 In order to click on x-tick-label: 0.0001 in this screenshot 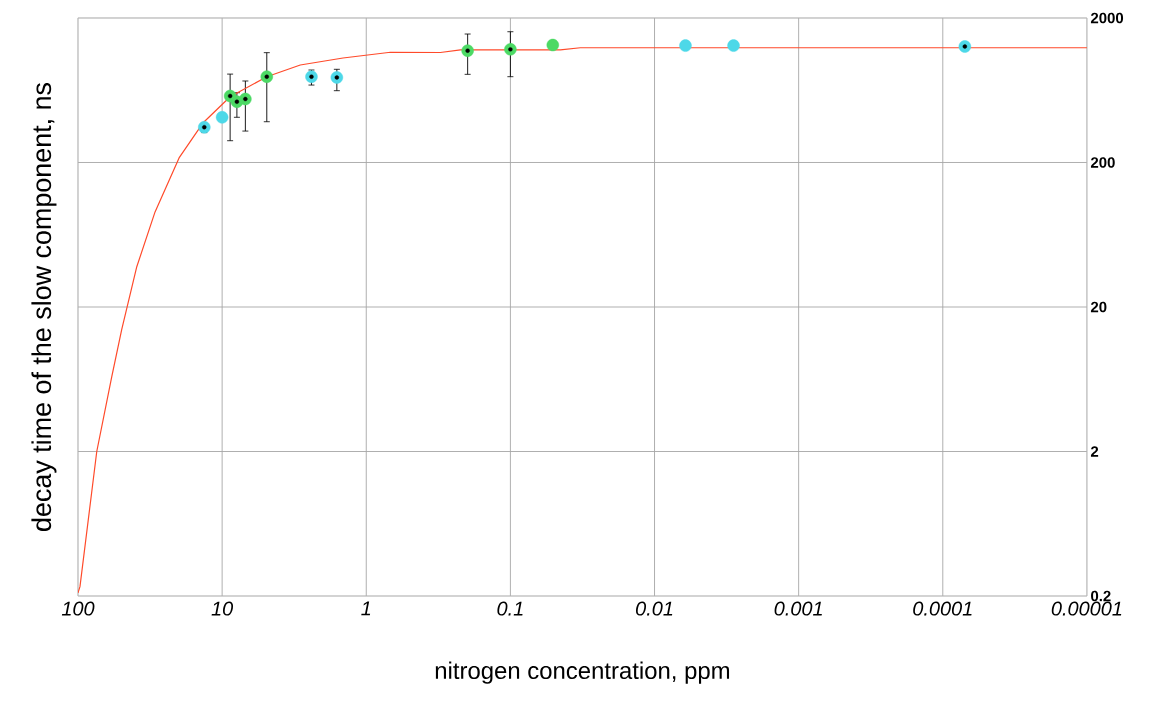, I will do `click(942, 608)`.